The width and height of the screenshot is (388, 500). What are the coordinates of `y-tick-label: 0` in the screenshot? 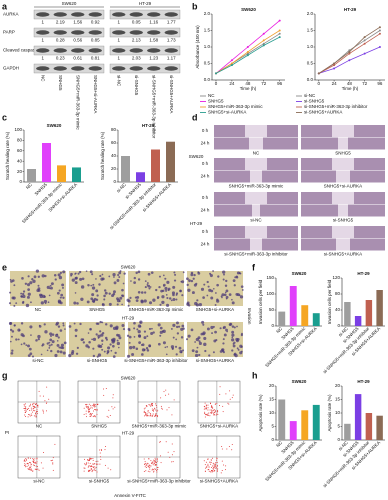 It's located at (114, 181).